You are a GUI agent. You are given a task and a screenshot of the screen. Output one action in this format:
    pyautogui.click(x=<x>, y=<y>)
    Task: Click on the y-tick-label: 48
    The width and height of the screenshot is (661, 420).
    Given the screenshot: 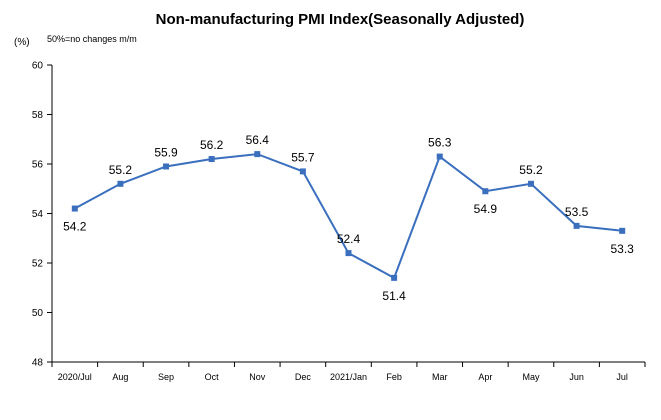 What is the action you would take?
    pyautogui.click(x=38, y=363)
    